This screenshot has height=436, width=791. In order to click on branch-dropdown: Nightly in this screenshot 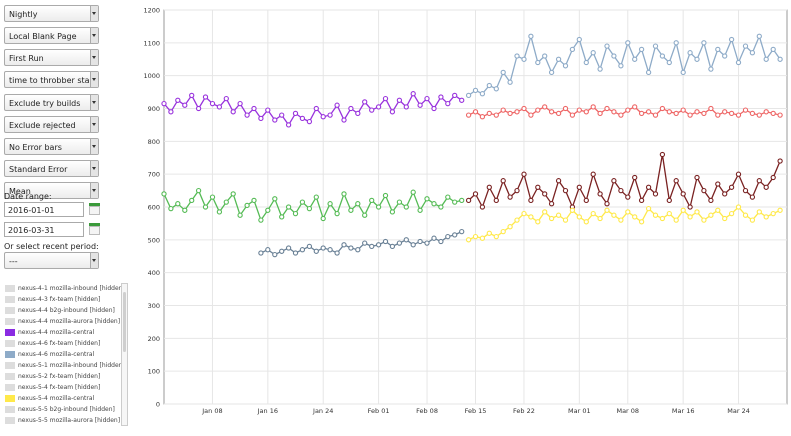, I will do `click(51, 13)`.